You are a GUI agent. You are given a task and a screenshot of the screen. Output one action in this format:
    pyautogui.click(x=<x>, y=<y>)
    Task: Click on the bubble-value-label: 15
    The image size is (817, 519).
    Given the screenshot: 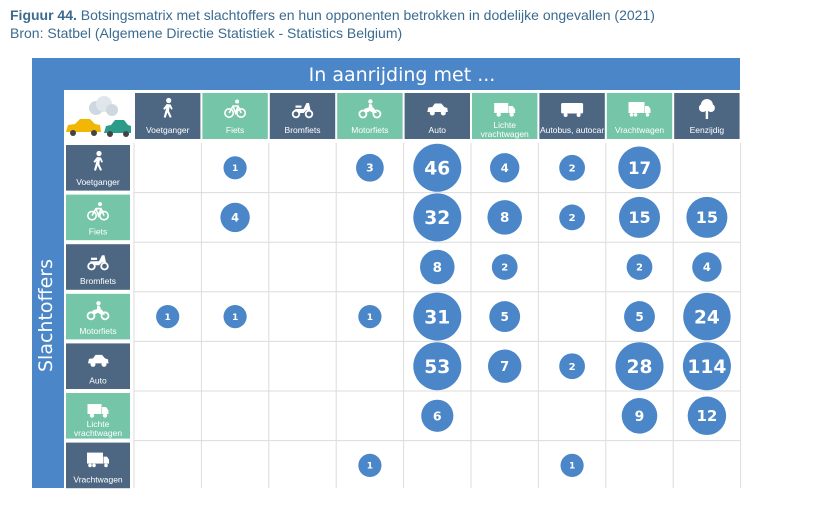 What is the action you would take?
    pyautogui.click(x=639, y=217)
    